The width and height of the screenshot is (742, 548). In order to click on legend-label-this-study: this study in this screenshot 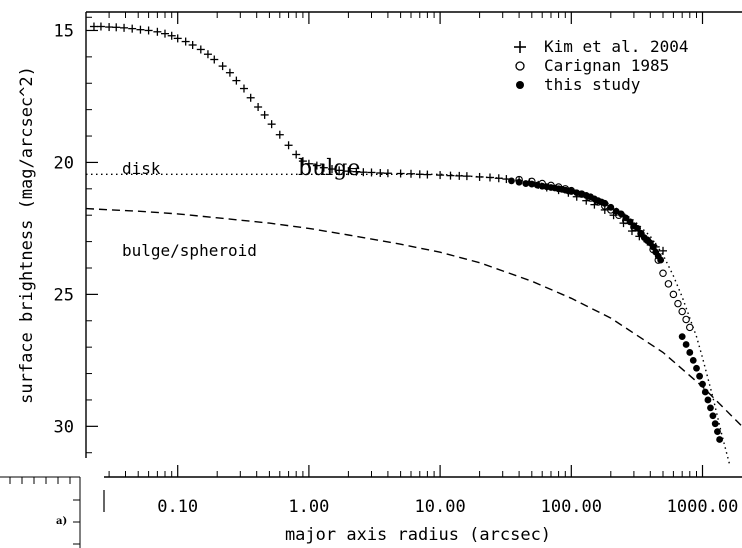, I will do `click(592, 84)`.